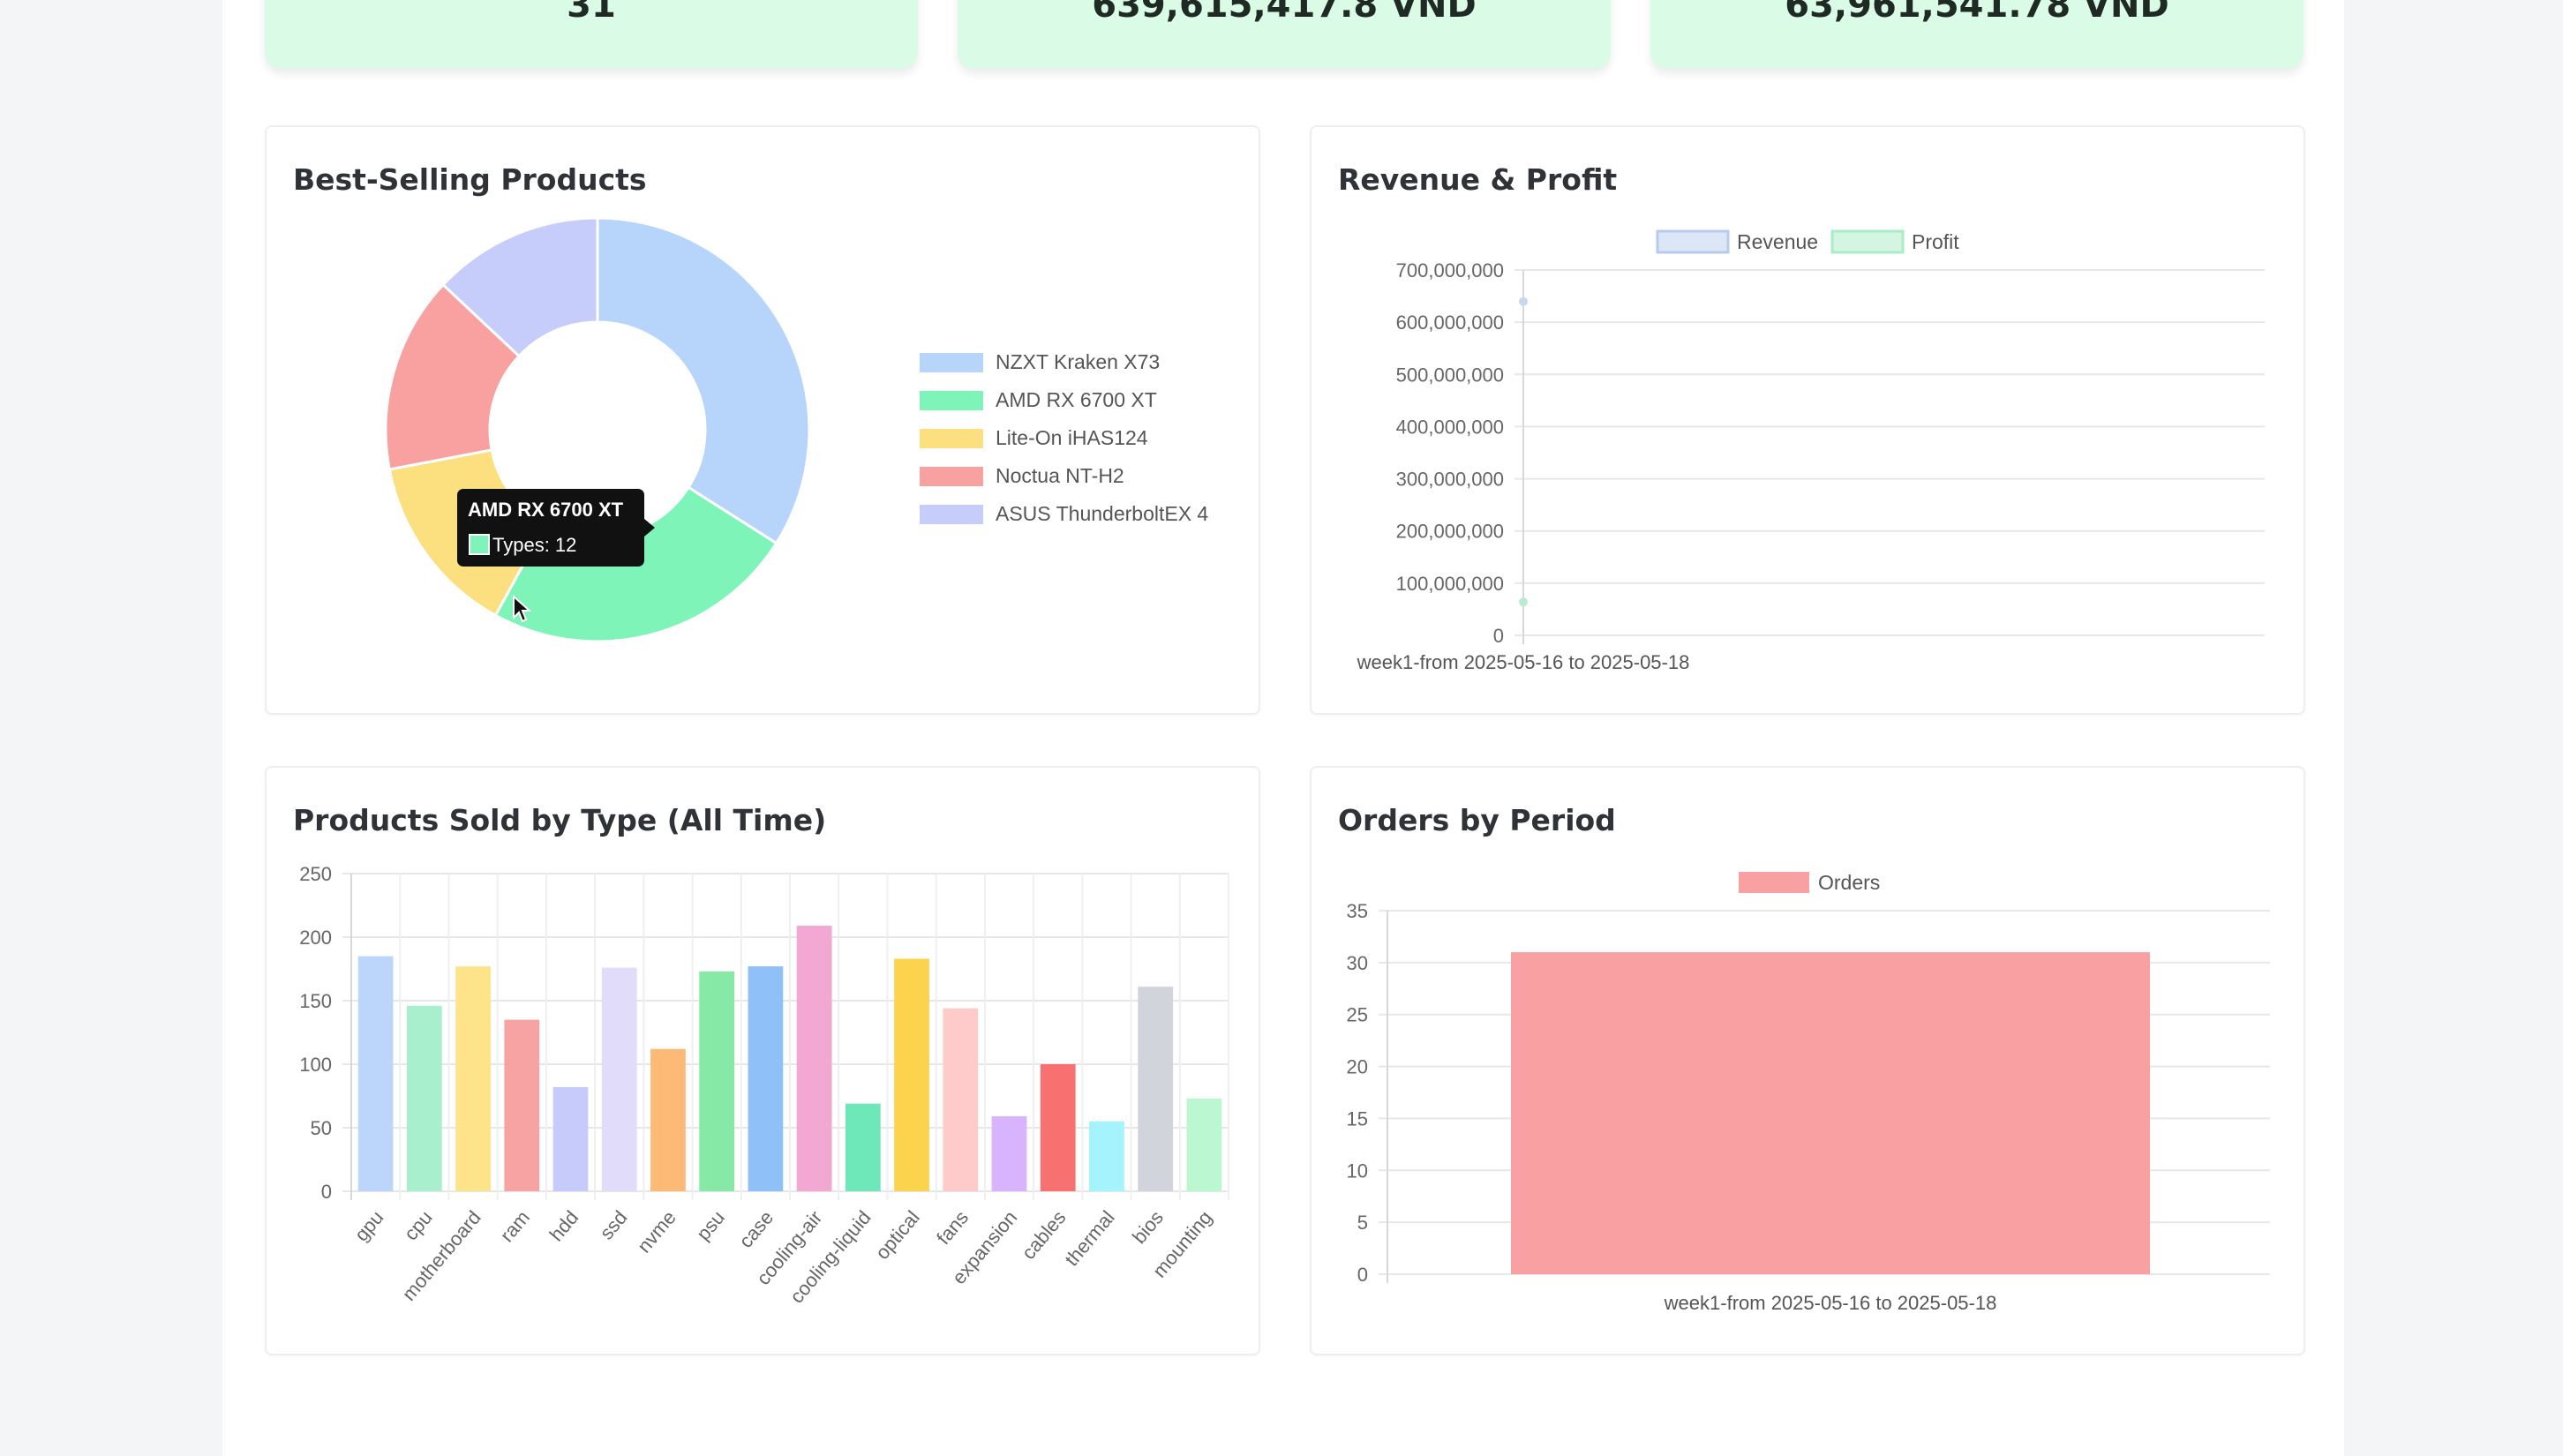  I want to click on legend-label: Profit, so click(1935, 241).